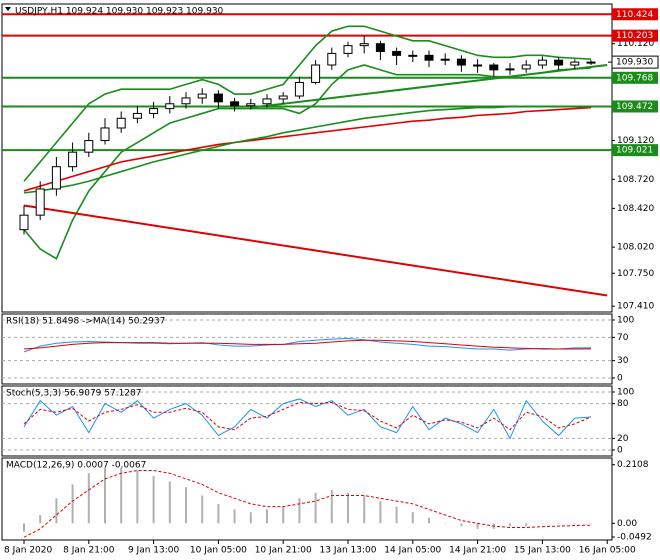 The width and height of the screenshot is (660, 560). Describe the element at coordinates (542, 551) in the screenshot. I see `x-tick-label: 15 Jan 13:00` at that location.